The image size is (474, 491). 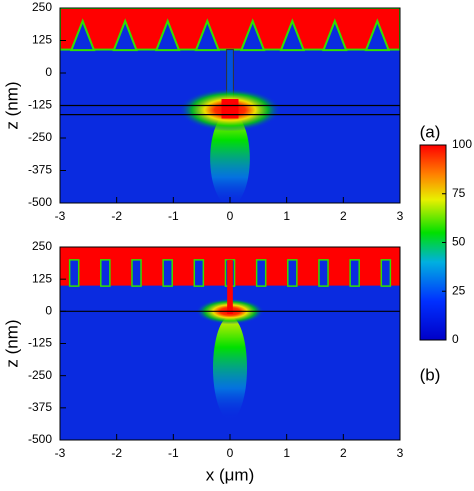 I want to click on panel-label: (a), so click(x=430, y=131).